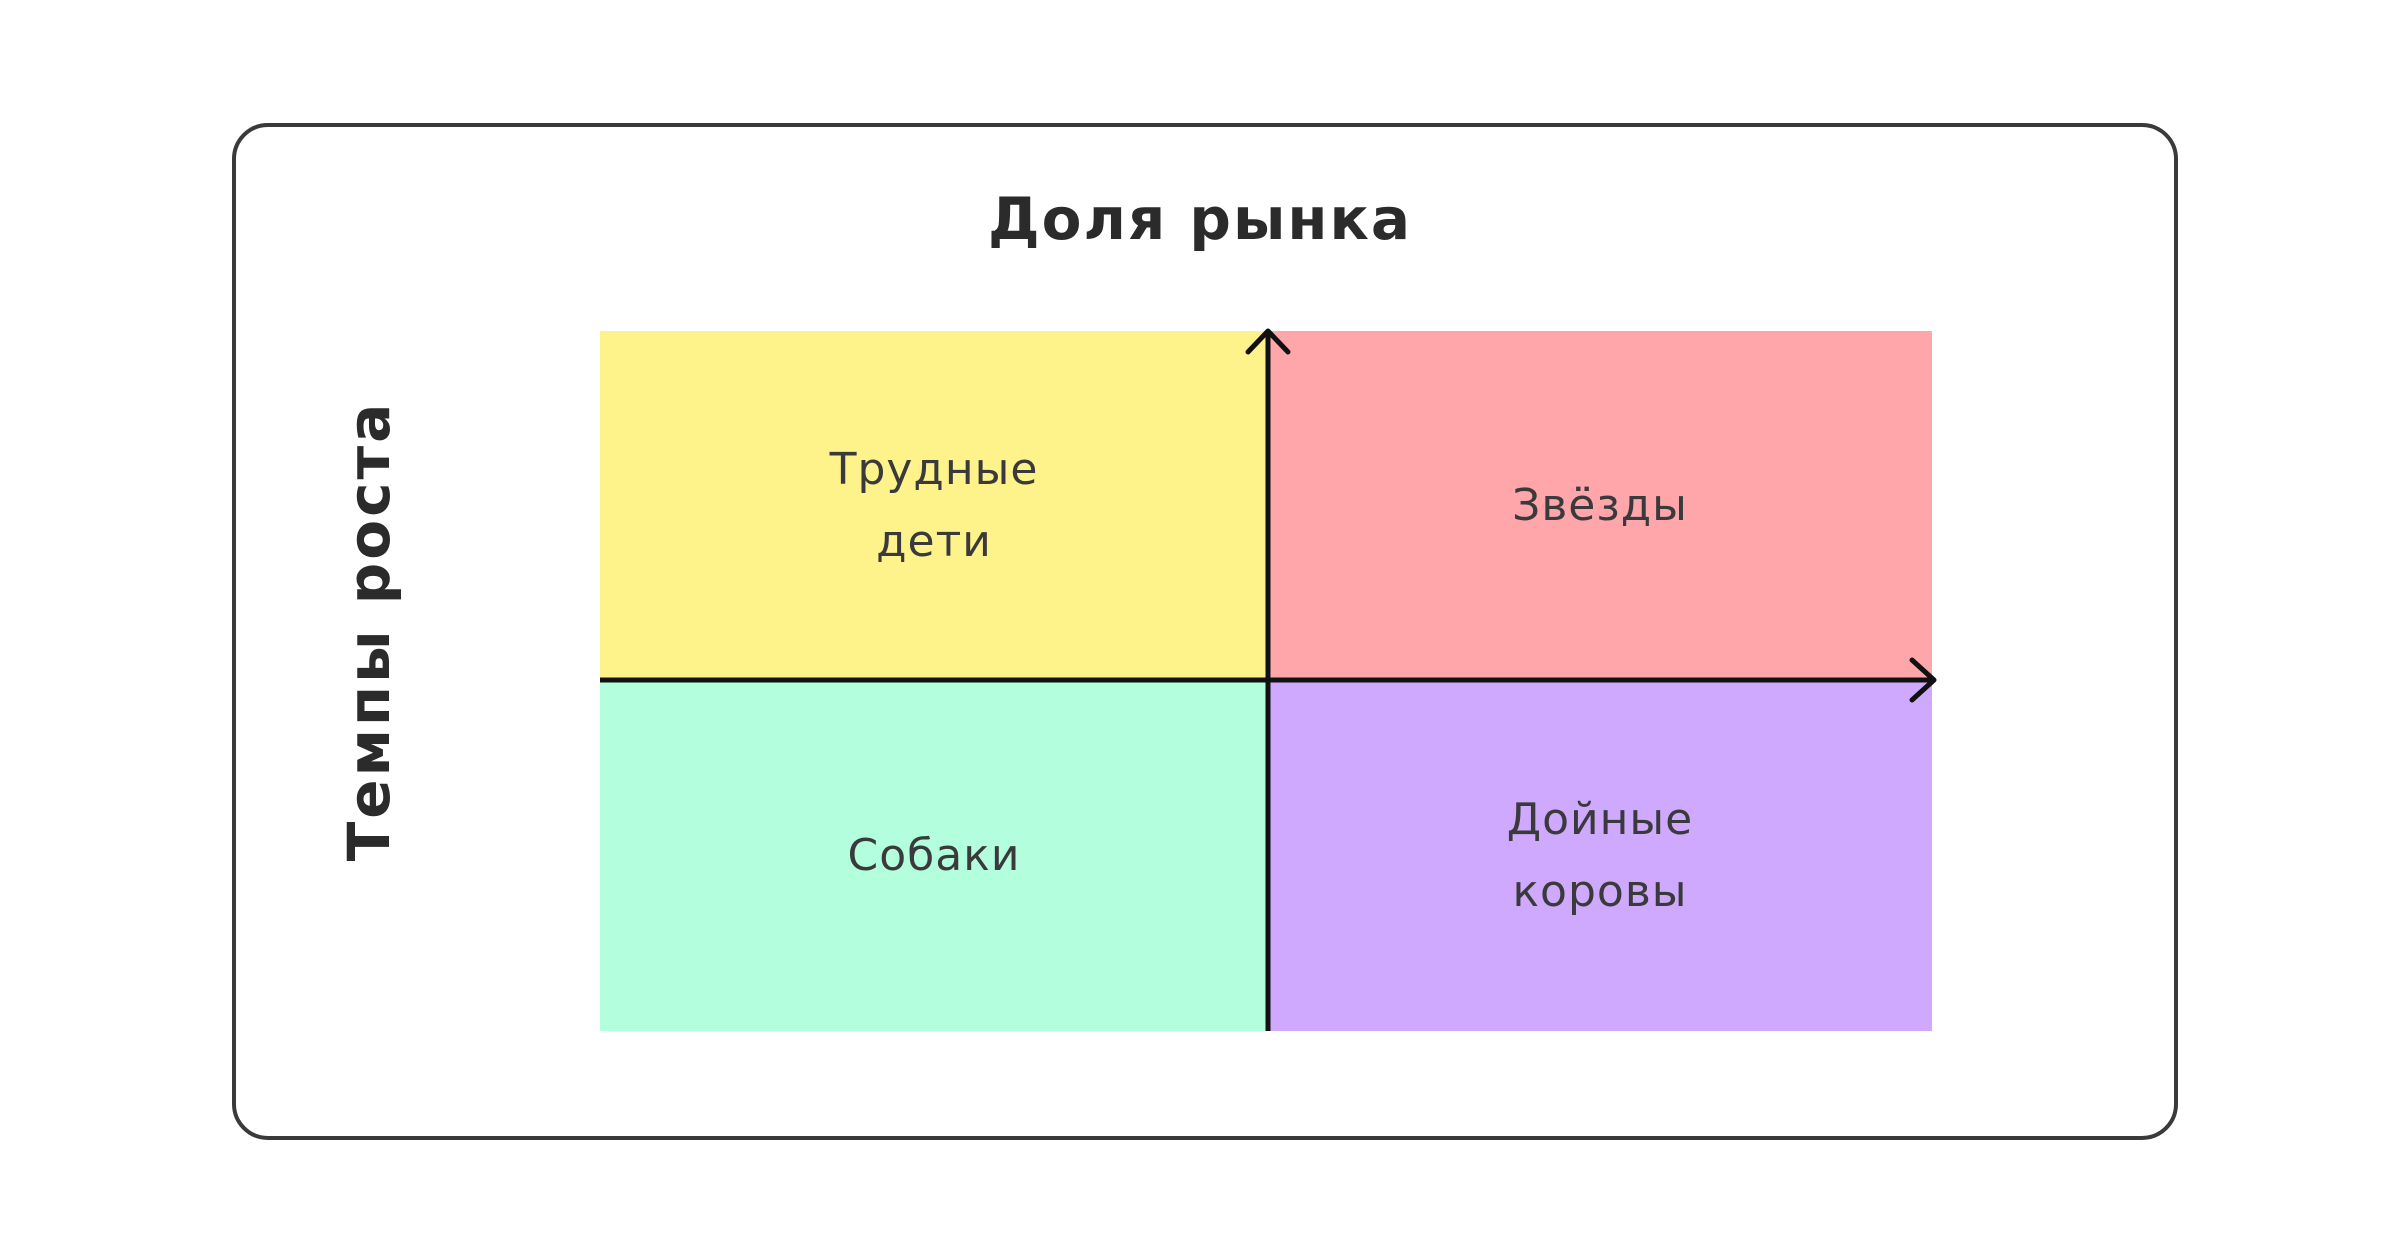 The height and width of the screenshot is (1260, 2400). I want to click on quadrant-label: Собаки, so click(934, 855).